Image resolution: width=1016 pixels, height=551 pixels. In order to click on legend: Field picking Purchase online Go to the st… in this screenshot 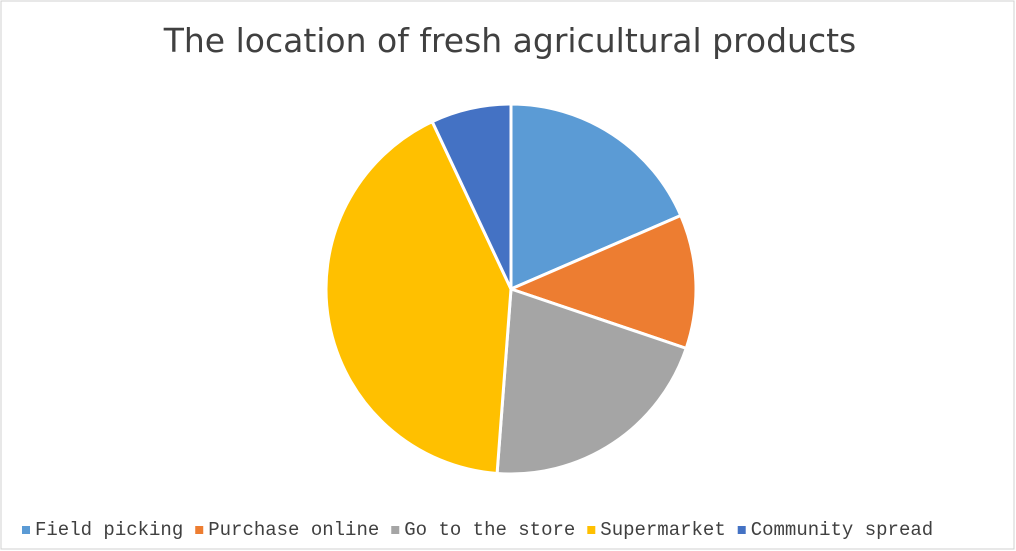, I will do `click(477, 530)`.